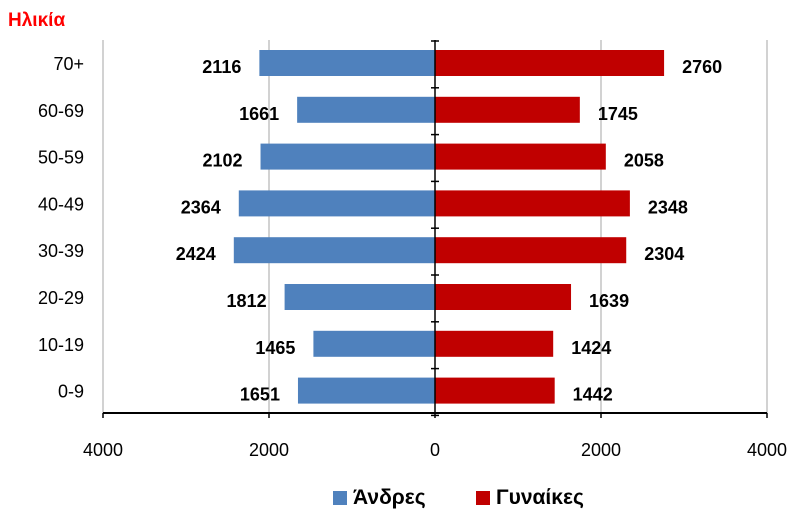 The width and height of the screenshot is (794, 511). What do you see at coordinates (259, 114) in the screenshot?
I see `data-label-men: 1661` at bounding box center [259, 114].